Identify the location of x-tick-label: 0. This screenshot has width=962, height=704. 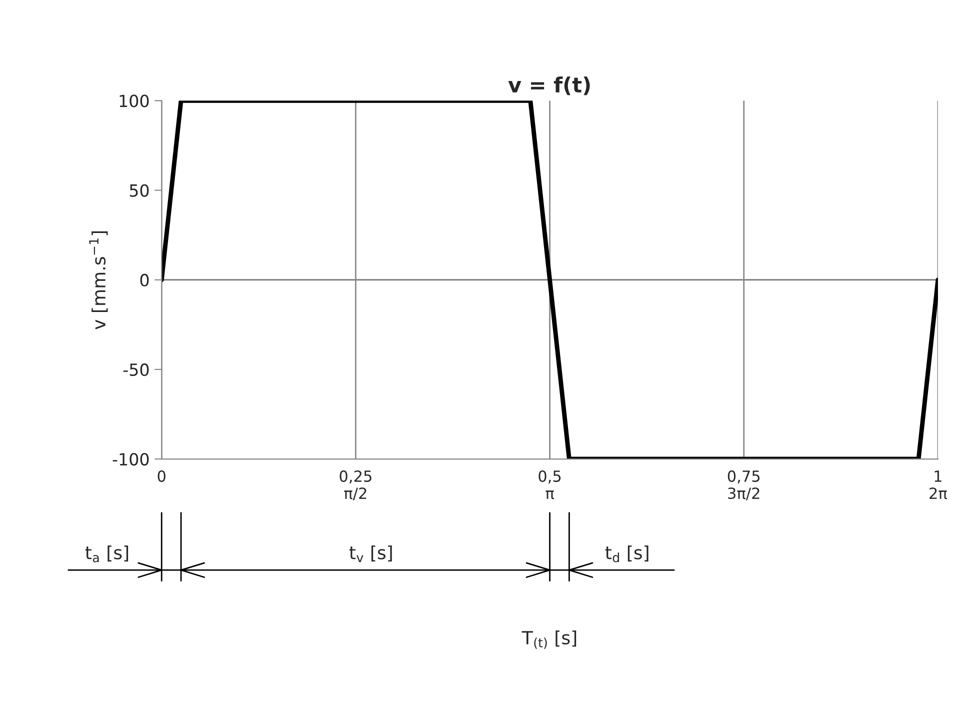
(162, 476).